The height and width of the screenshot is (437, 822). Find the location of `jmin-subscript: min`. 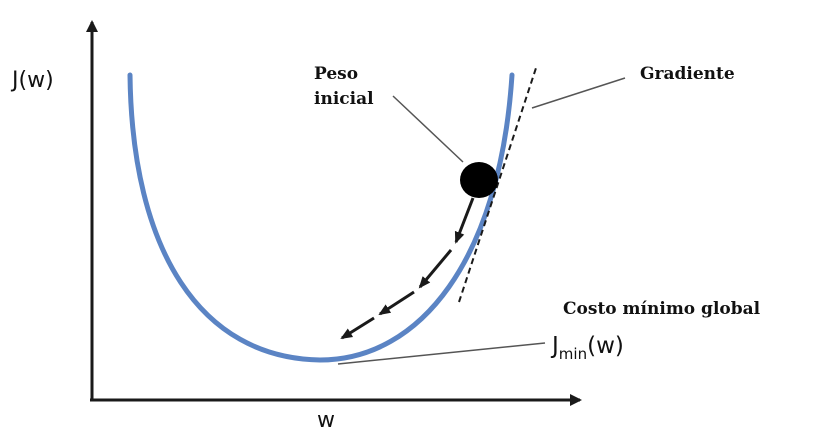

jmin-subscript: min is located at coordinates (573, 354).